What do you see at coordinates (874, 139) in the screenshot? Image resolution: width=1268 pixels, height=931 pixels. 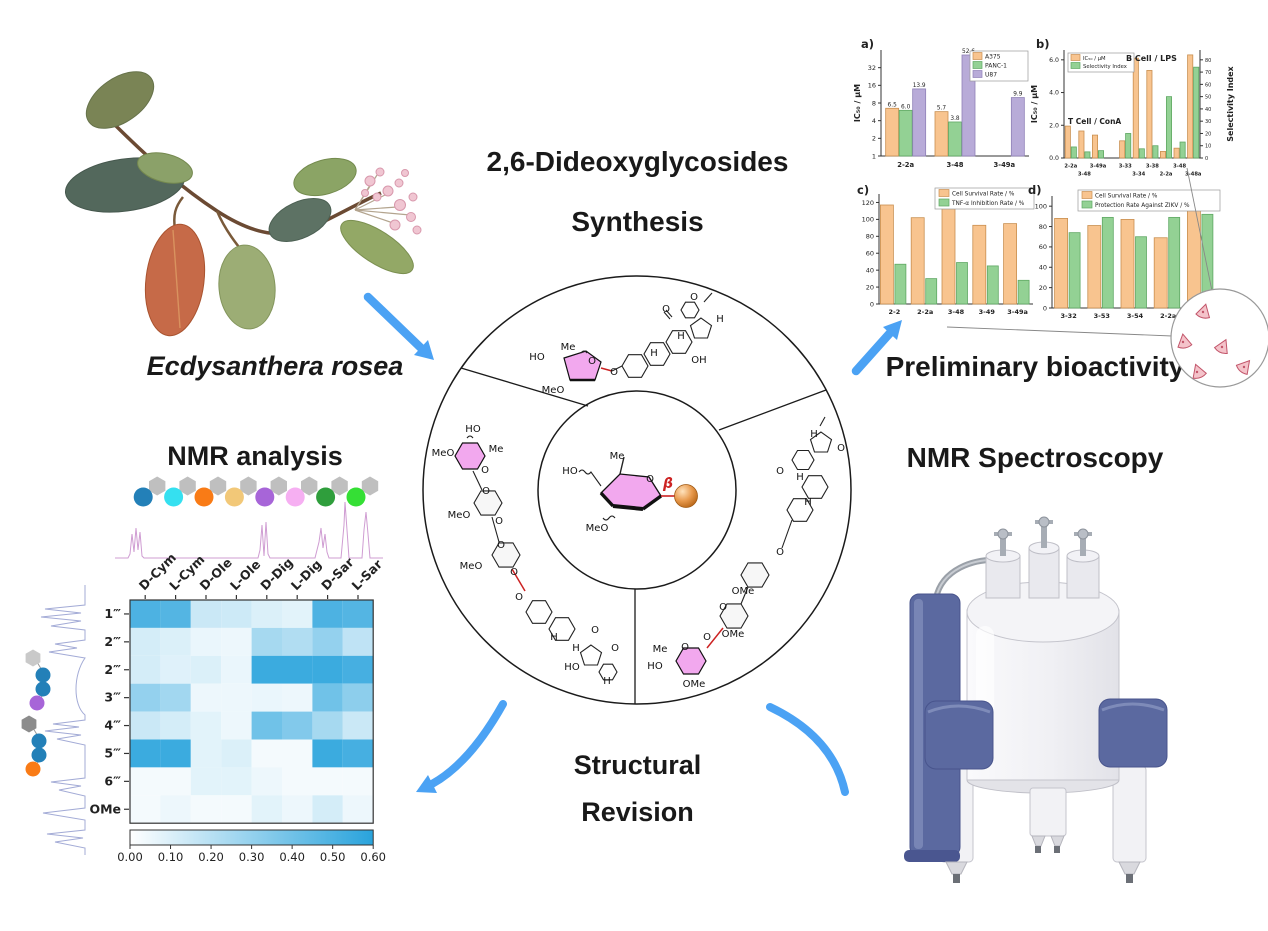 I see `svg-text: 2` at bounding box center [874, 139].